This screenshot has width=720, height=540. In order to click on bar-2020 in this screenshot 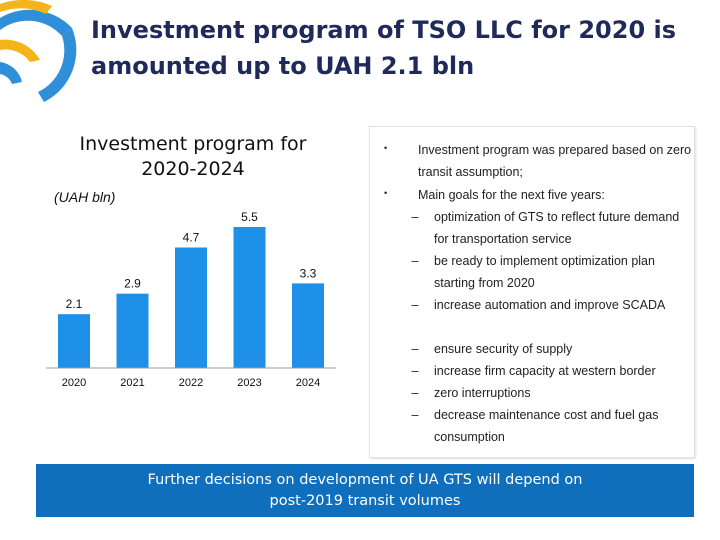, I will do `click(74, 341)`.